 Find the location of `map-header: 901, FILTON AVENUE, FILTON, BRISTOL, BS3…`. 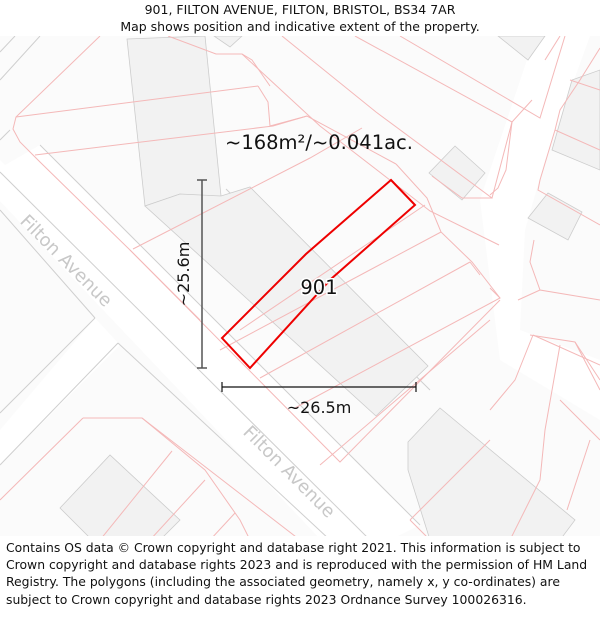

map-header: 901, FILTON AVENUE, FILTON, BRISTOL, BS3… is located at coordinates (300, 18).